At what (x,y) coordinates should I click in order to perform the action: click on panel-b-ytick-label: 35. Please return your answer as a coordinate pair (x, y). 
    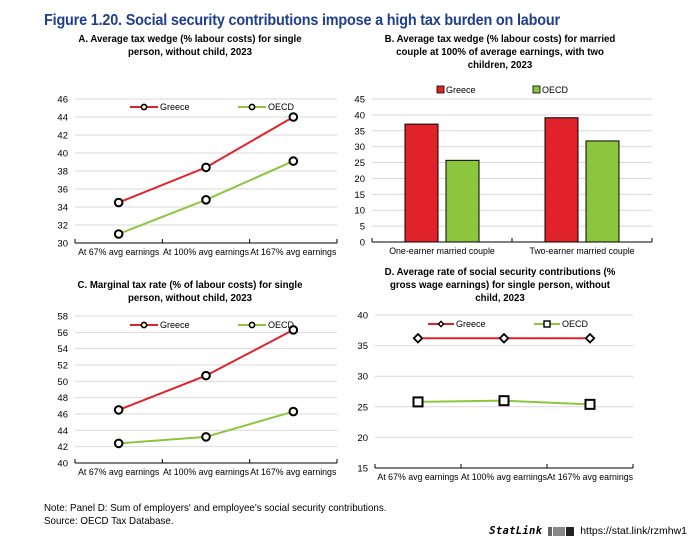
    Looking at the image, I should click on (359, 131).